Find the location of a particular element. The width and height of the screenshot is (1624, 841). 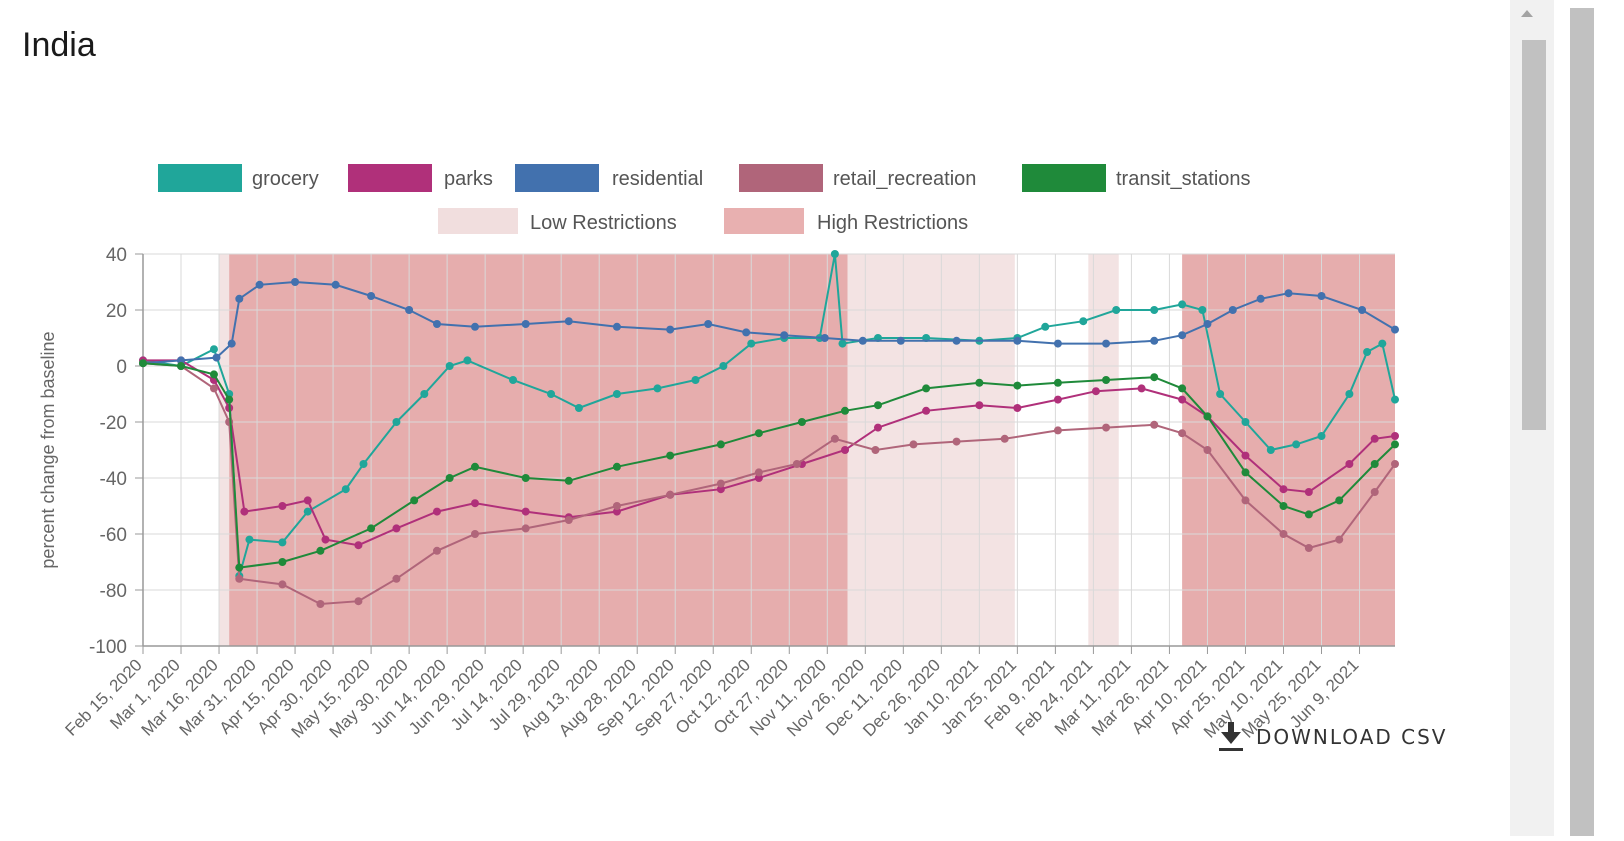

legend-label-restriction-1: High Restrictions is located at coordinates (892, 223).